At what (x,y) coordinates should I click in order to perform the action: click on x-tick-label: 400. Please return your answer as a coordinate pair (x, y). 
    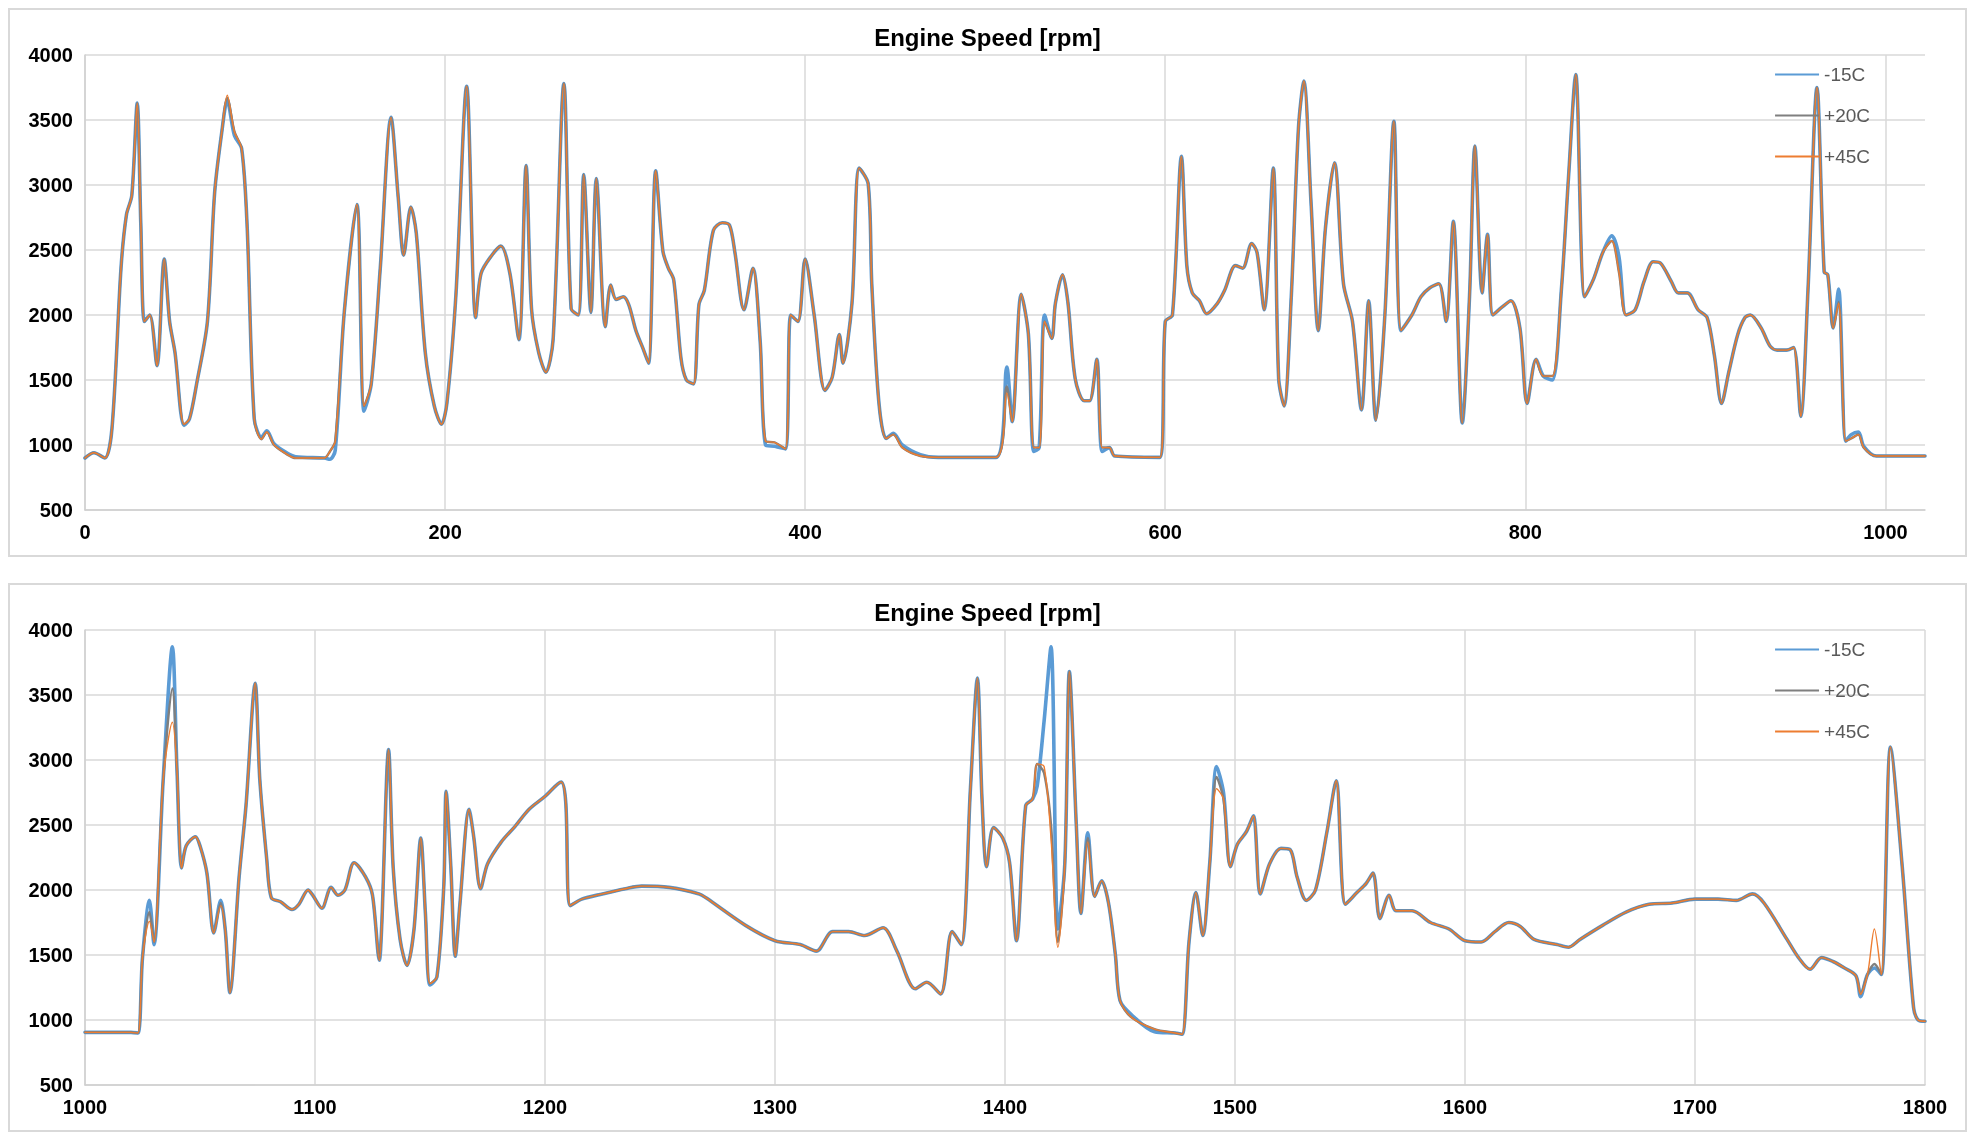
    Looking at the image, I should click on (805, 532).